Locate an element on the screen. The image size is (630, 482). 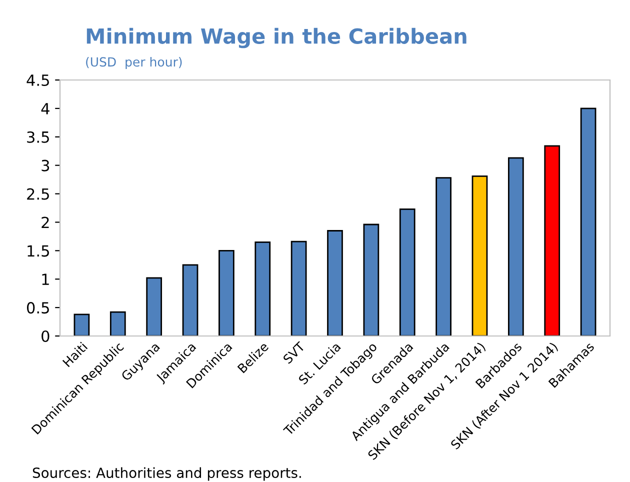
chart-title: Minimum Wage in the Caribbean is located at coordinates (276, 38).